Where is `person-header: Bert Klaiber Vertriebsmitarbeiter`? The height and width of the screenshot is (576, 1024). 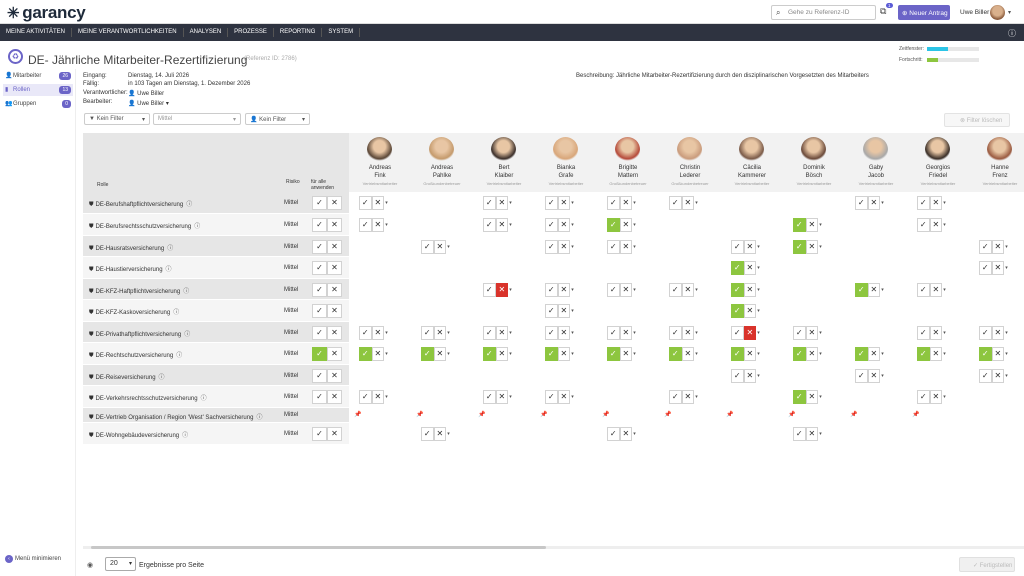 person-header: Bert Klaiber Vertriebsmitarbeiter is located at coordinates (504, 162).